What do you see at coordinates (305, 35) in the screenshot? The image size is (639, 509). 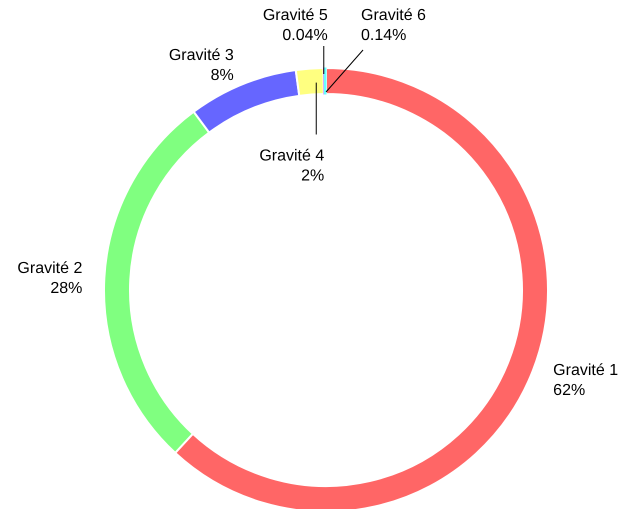 I see `data-label: 0.04%` at bounding box center [305, 35].